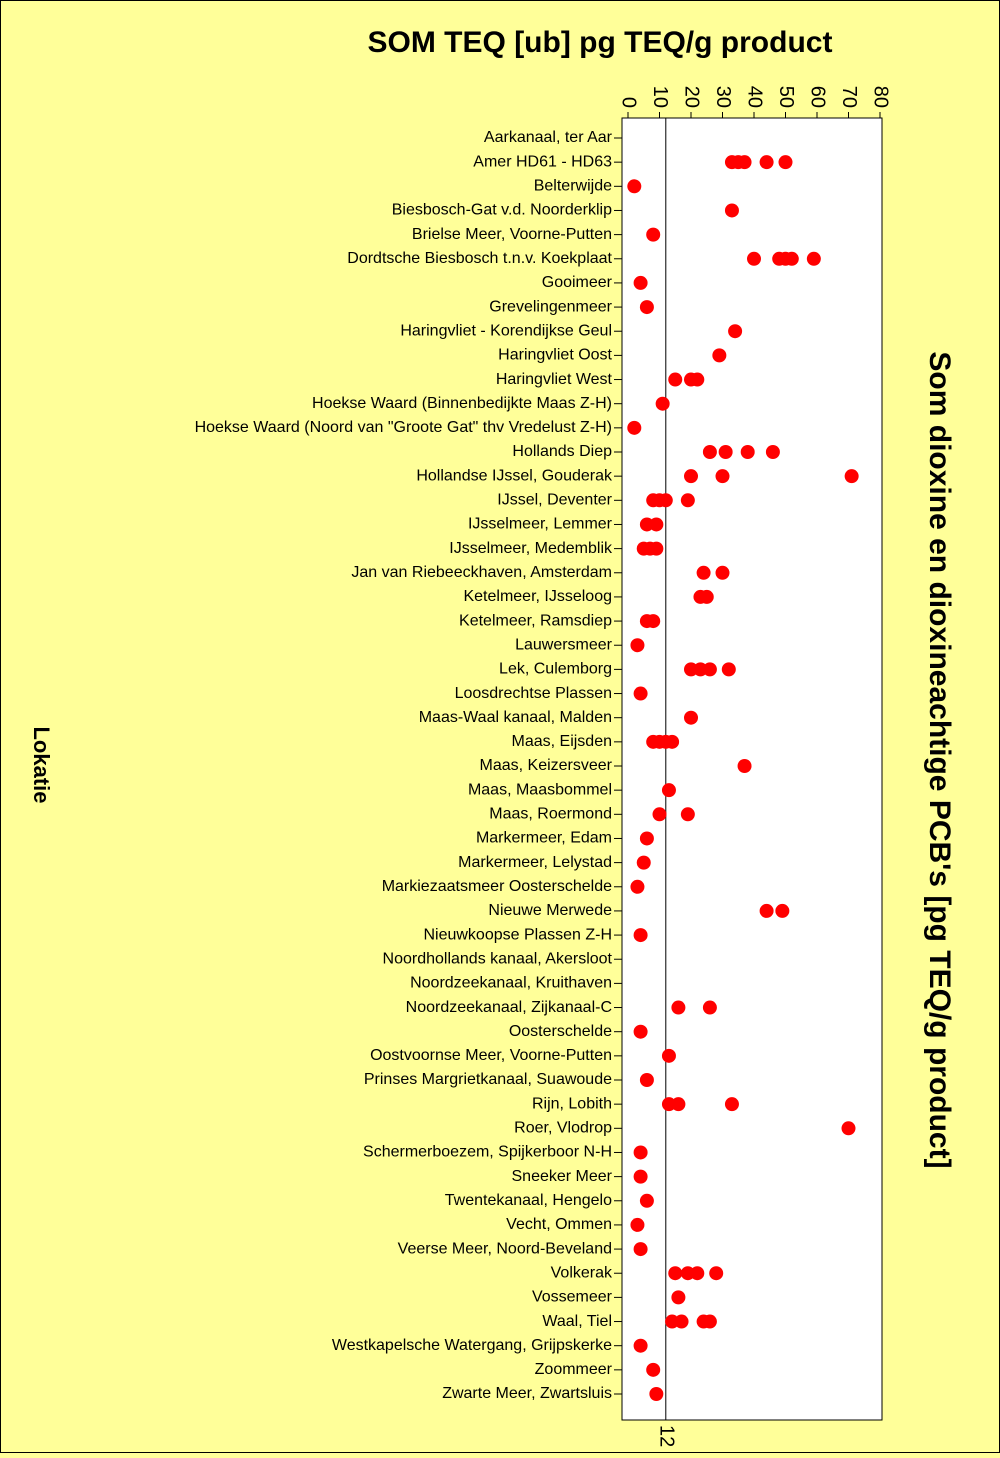  Describe the element at coordinates (755, 97) in the screenshot. I see `x-tick-label: 40` at that location.